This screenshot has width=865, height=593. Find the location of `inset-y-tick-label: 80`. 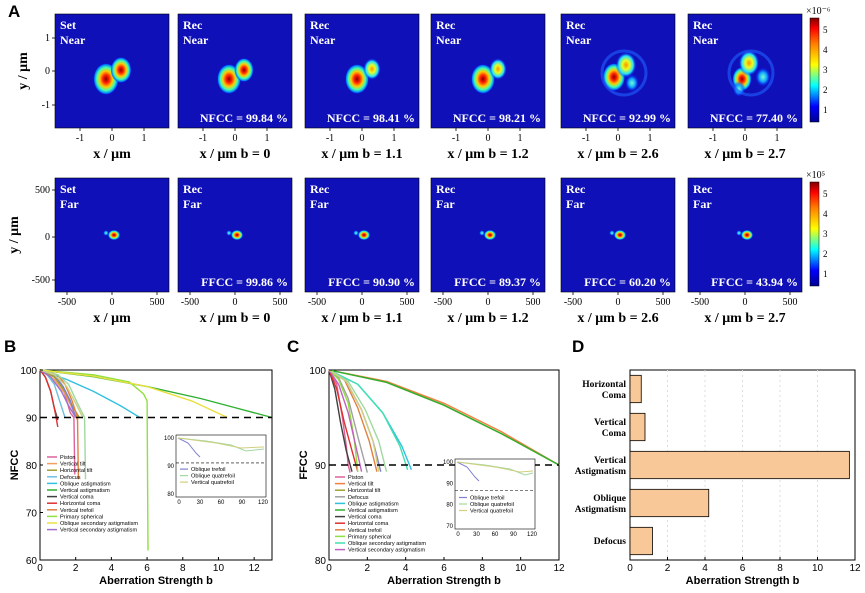

inset-y-tick-label: 80 is located at coordinates (170, 495).